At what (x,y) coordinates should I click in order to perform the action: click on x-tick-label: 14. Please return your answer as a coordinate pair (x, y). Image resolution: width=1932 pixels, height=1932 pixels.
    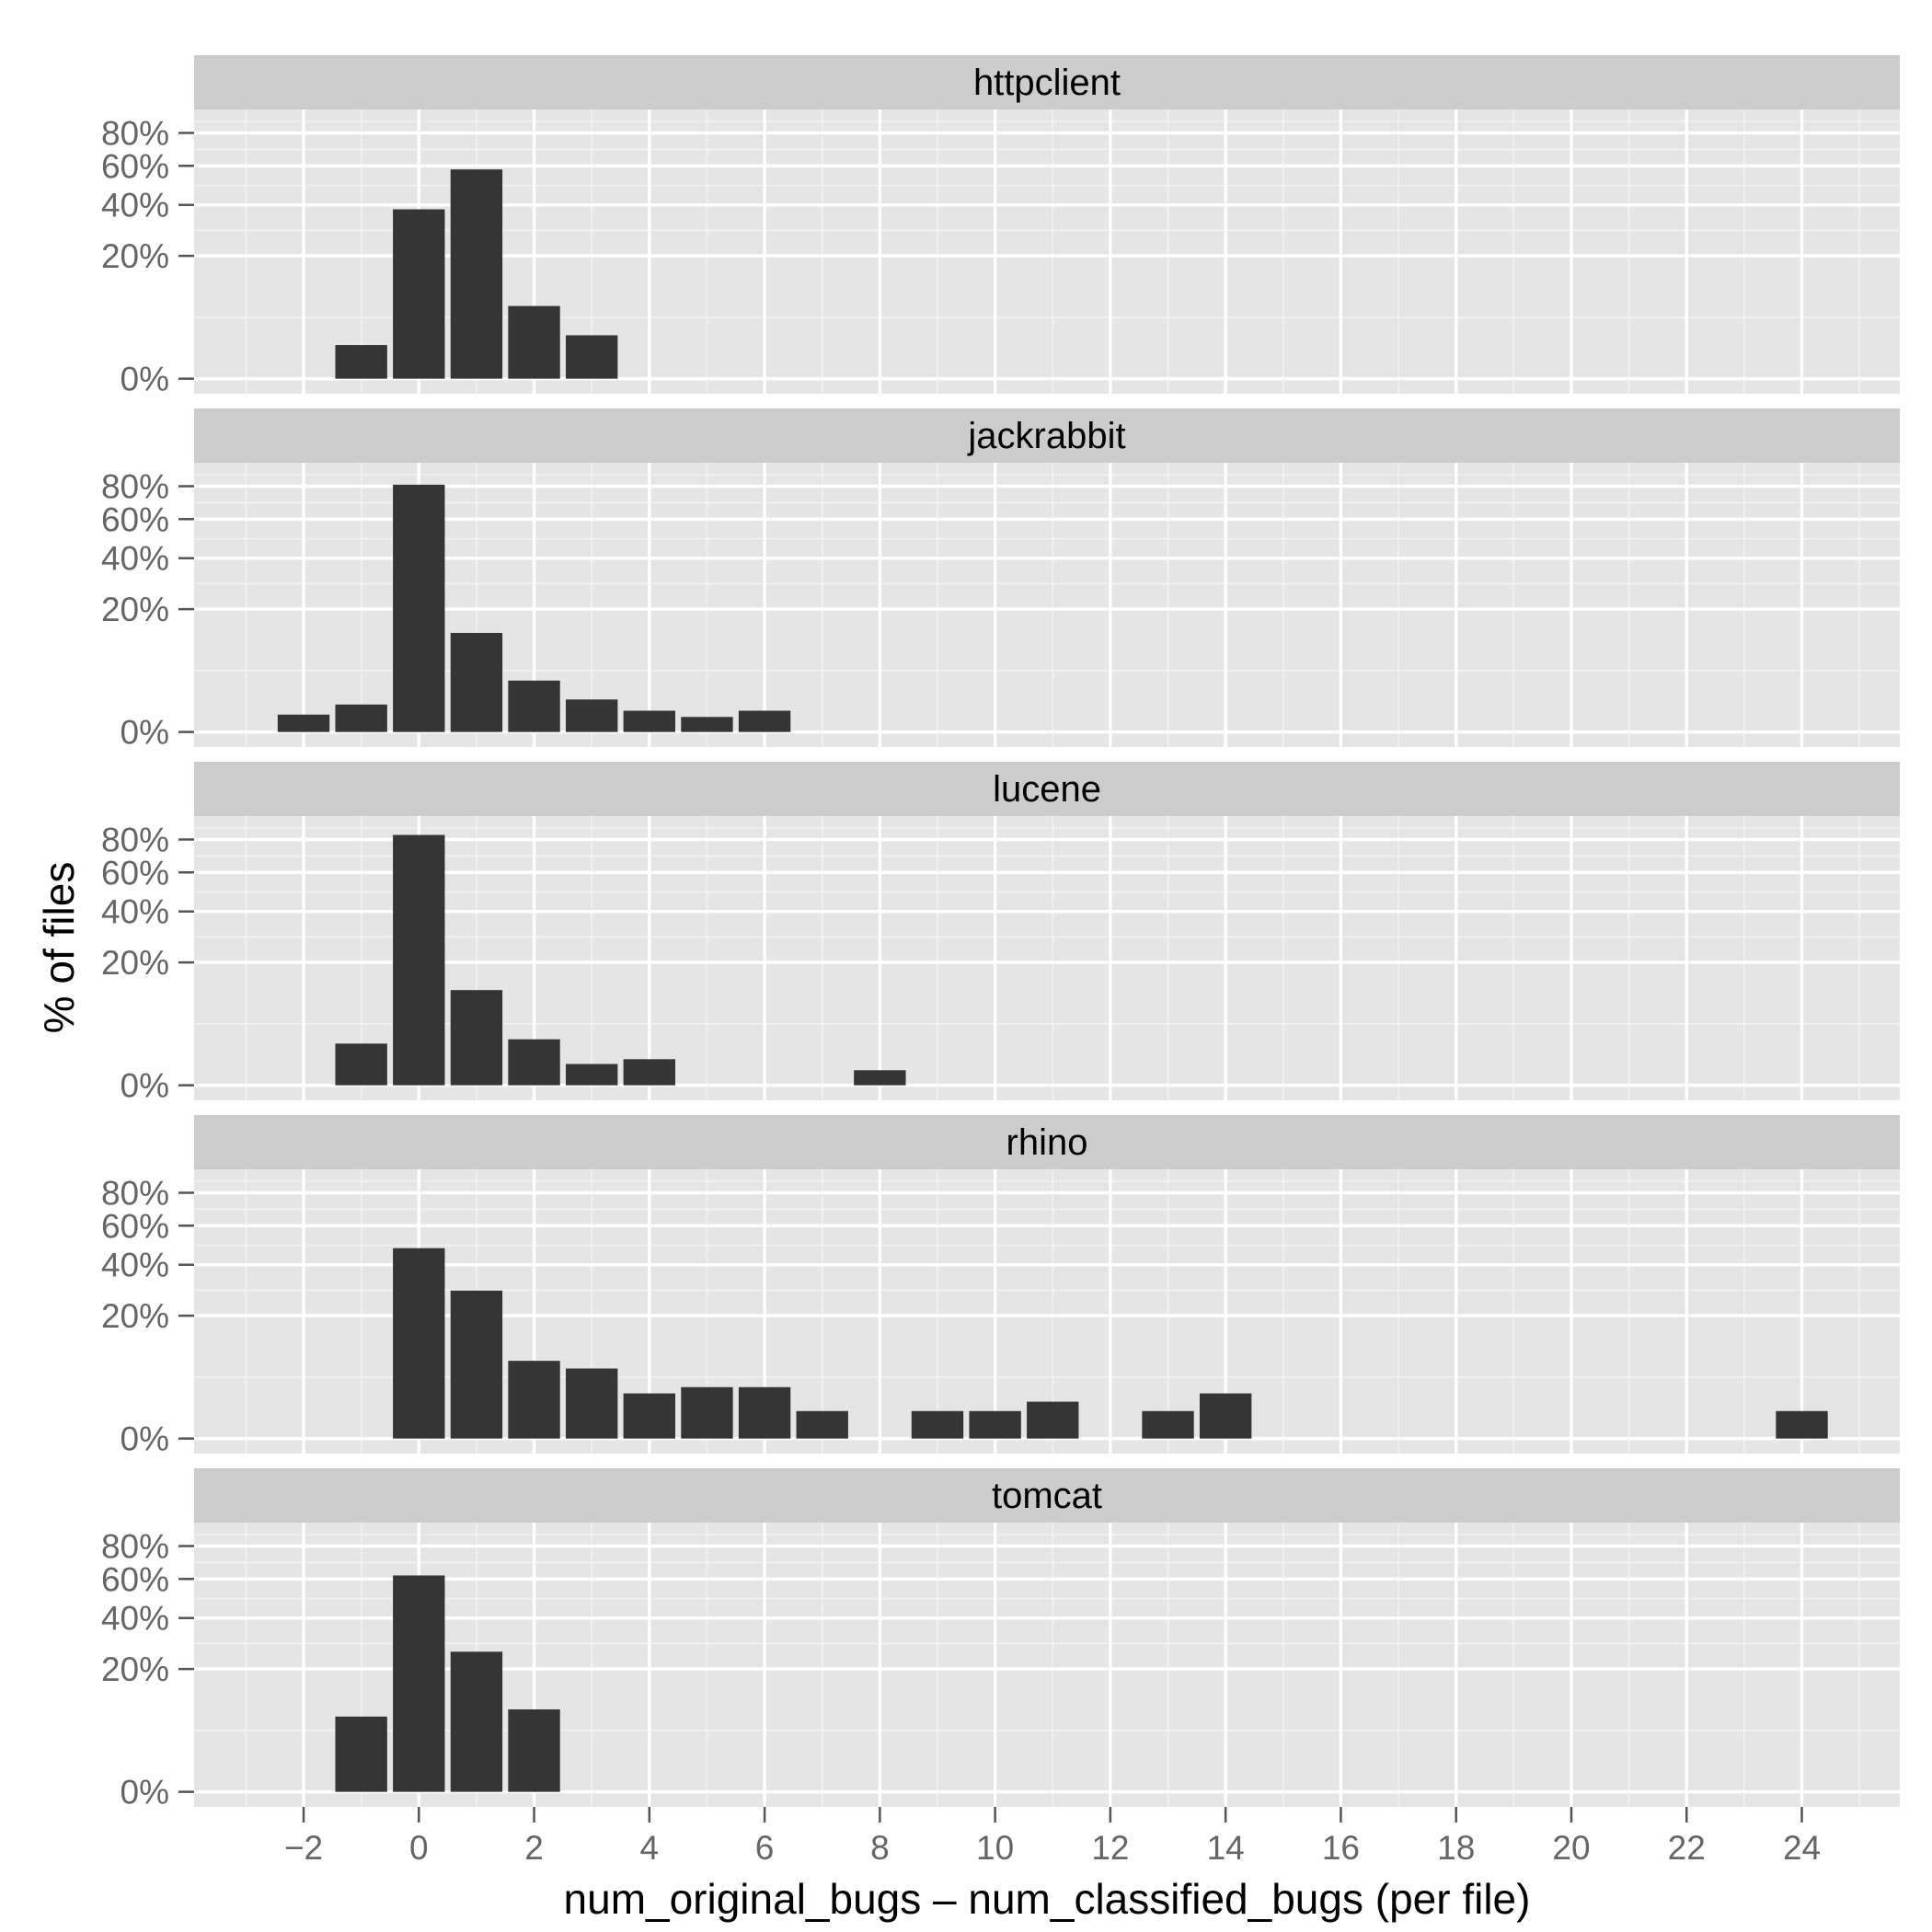
    Looking at the image, I should click on (1226, 1848).